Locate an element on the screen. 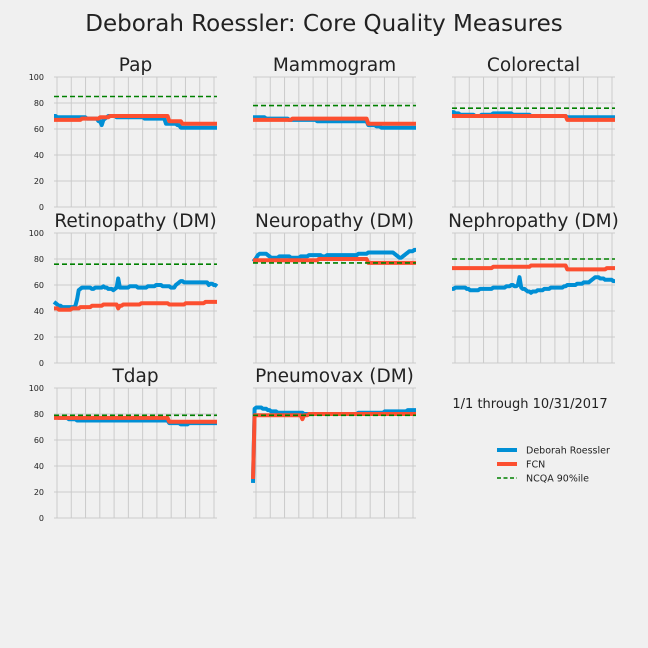  legend-label: FCN is located at coordinates (535, 465).